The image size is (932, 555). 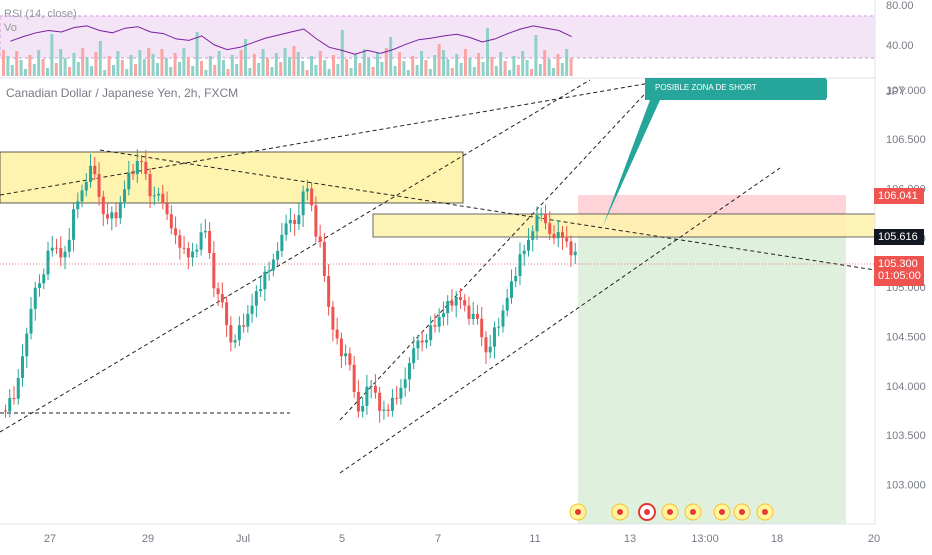 I want to click on short-zone-callout, so click(x=715, y=152).